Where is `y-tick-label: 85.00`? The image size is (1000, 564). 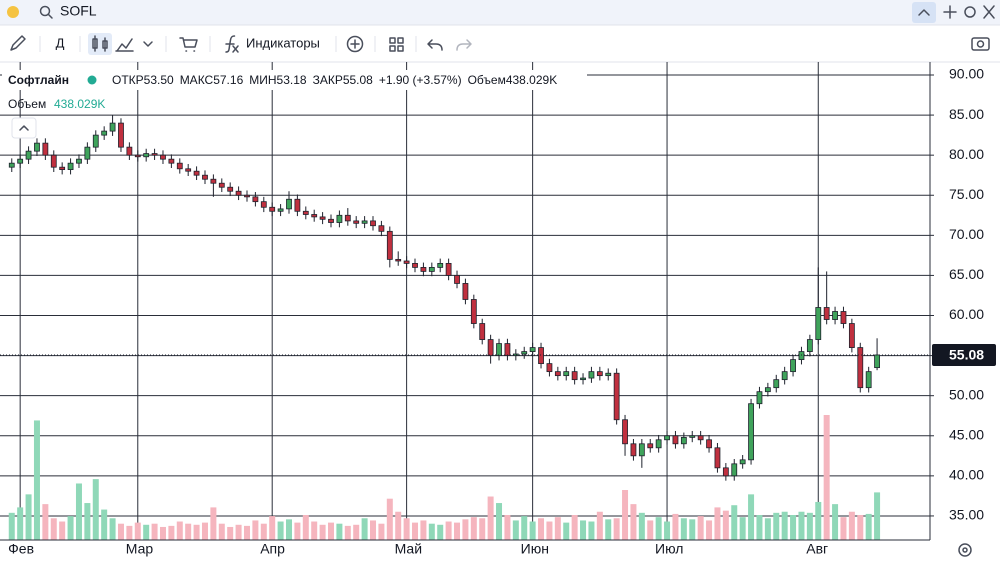
y-tick-label: 85.00 is located at coordinates (966, 114).